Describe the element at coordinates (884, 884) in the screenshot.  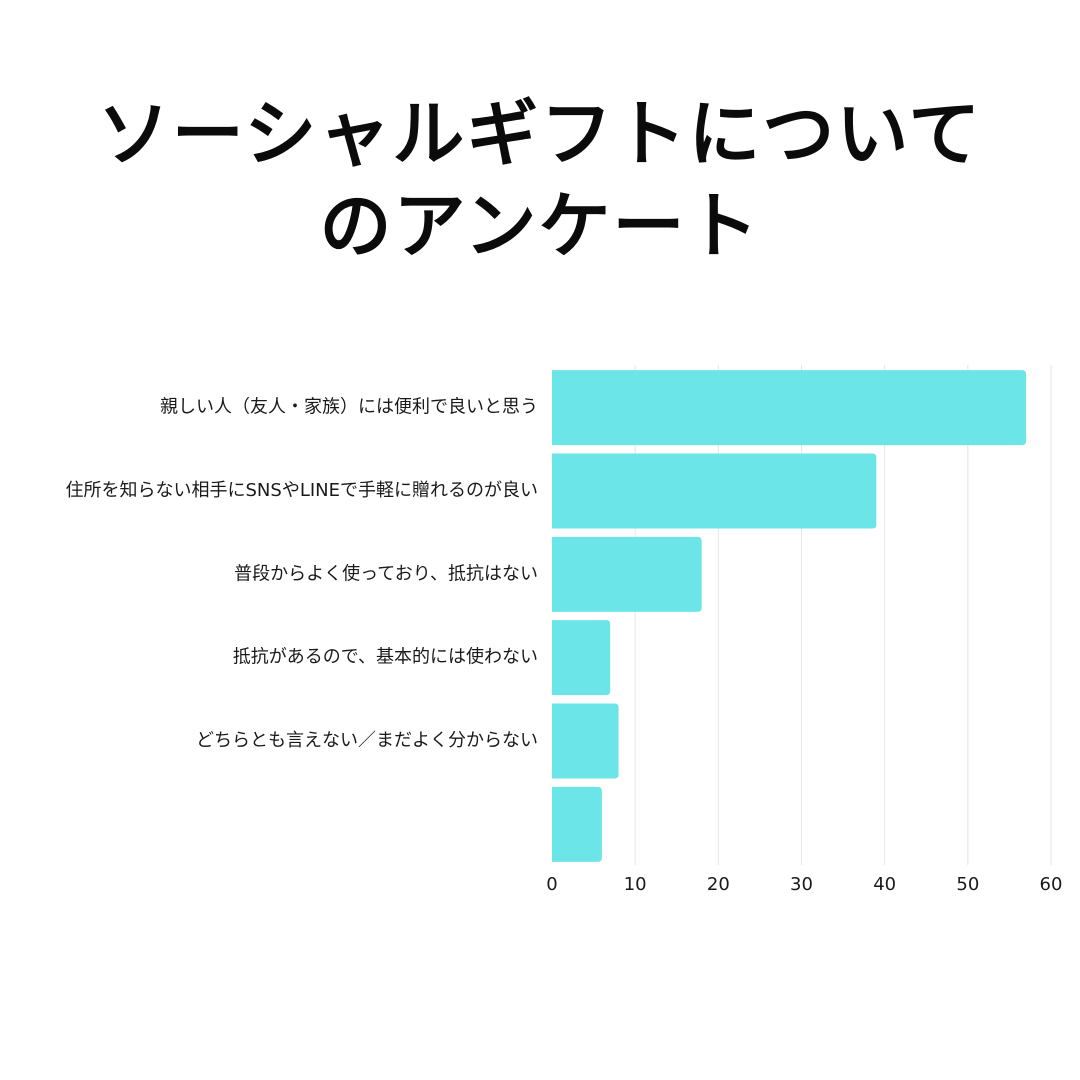
I see `x-tick-label-40: 40` at that location.